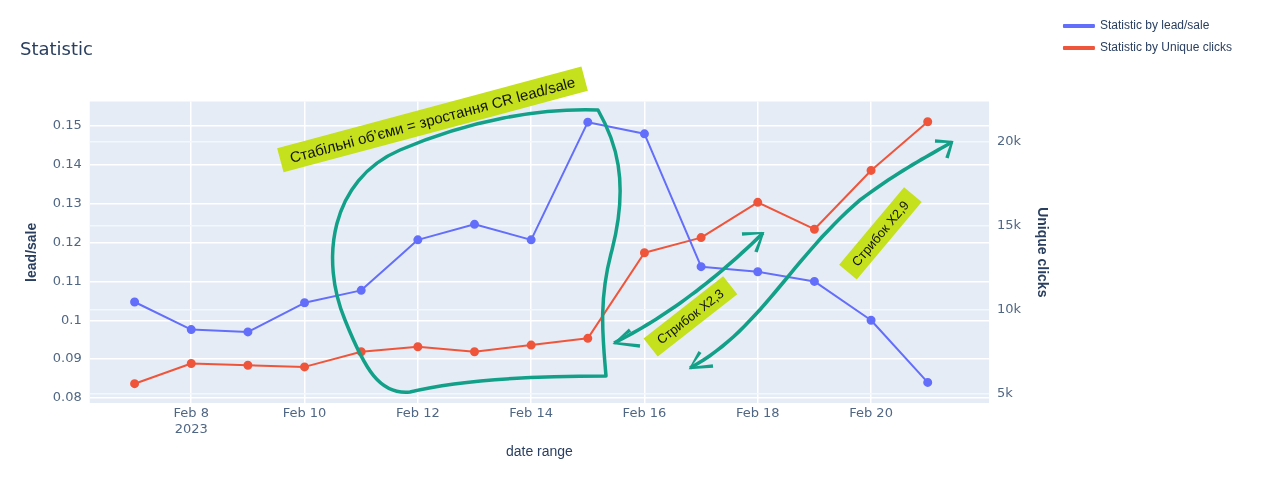 The image size is (1262, 485). What do you see at coordinates (539, 451) in the screenshot?
I see `x-axis-title: date range` at bounding box center [539, 451].